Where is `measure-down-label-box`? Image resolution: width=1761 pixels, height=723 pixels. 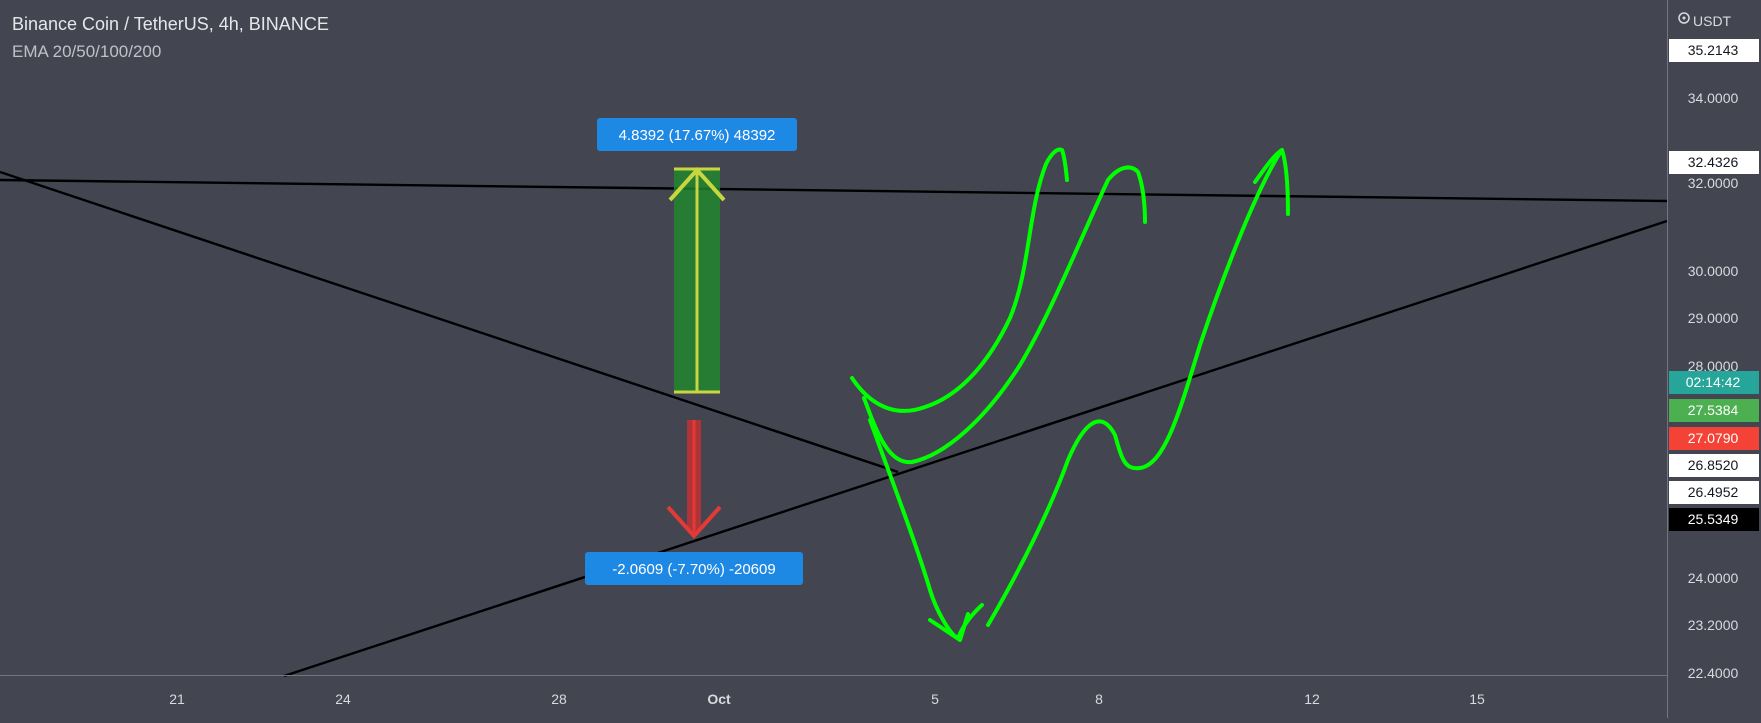
measure-down-label-box is located at coordinates (694, 568).